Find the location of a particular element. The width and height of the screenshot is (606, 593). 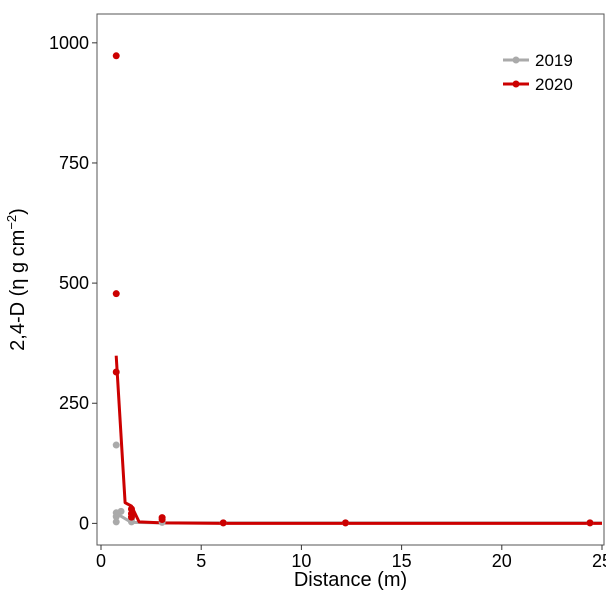

legend-marker-2020 is located at coordinates (516, 84).